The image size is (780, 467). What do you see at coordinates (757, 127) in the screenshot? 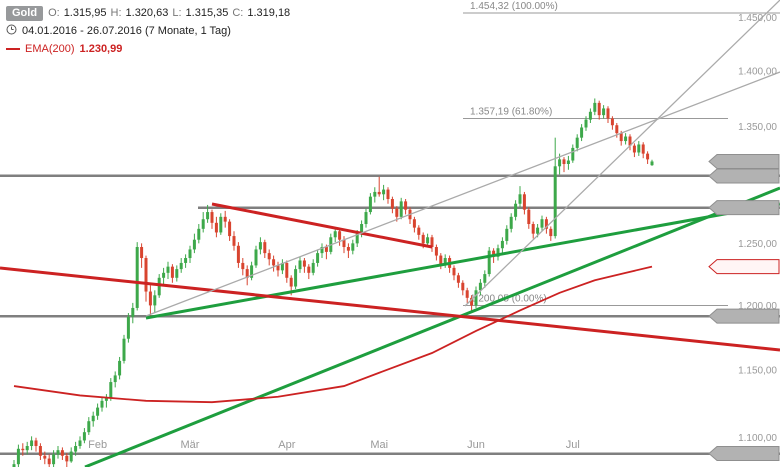
I see `price-axis-label: 1.350,00` at bounding box center [757, 127].